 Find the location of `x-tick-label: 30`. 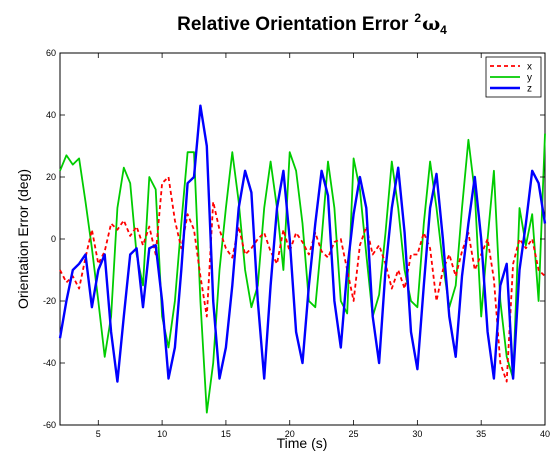

x-tick-label: 30 is located at coordinates (417, 434).